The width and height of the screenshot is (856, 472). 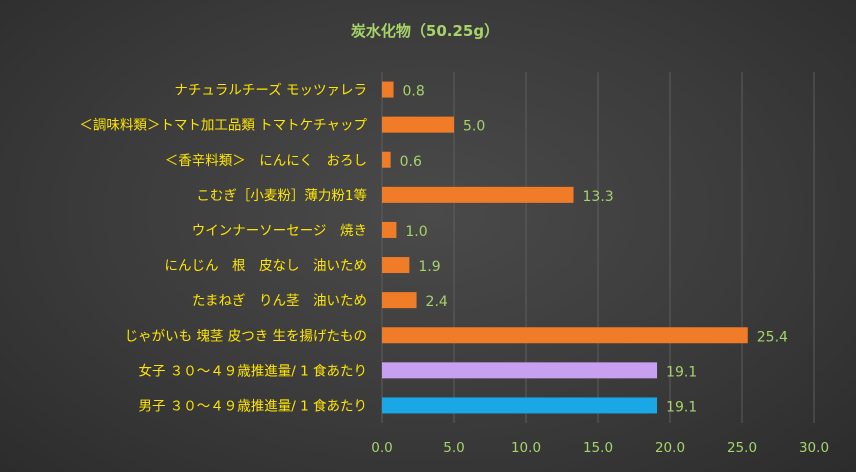 What do you see at coordinates (279, 231) in the screenshot?
I see `category-label: ウインナーソーセージ 焼き` at bounding box center [279, 231].